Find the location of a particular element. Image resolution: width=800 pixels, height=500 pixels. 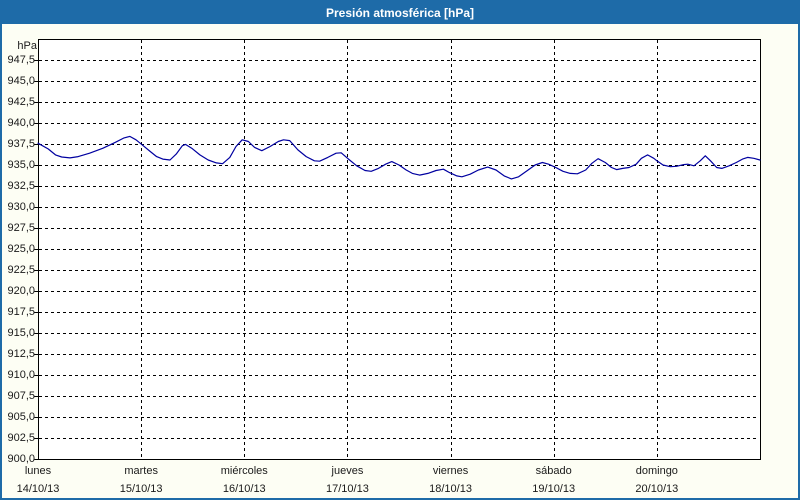

x-axis-date-label: 19/10/13 is located at coordinates (554, 489).